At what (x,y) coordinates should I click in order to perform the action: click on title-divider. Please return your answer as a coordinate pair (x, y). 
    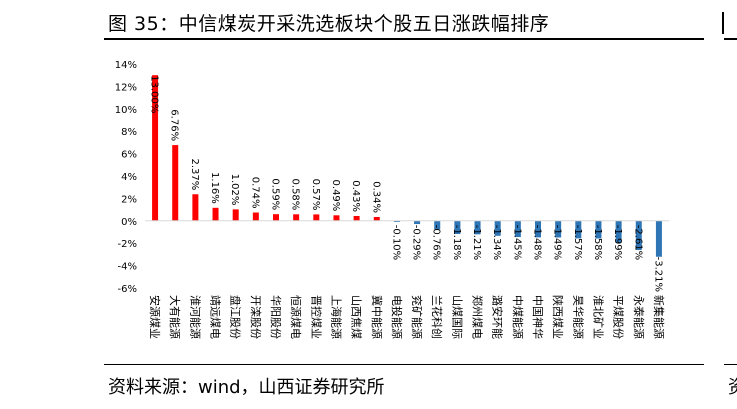
    Looking at the image, I should click on (404, 39).